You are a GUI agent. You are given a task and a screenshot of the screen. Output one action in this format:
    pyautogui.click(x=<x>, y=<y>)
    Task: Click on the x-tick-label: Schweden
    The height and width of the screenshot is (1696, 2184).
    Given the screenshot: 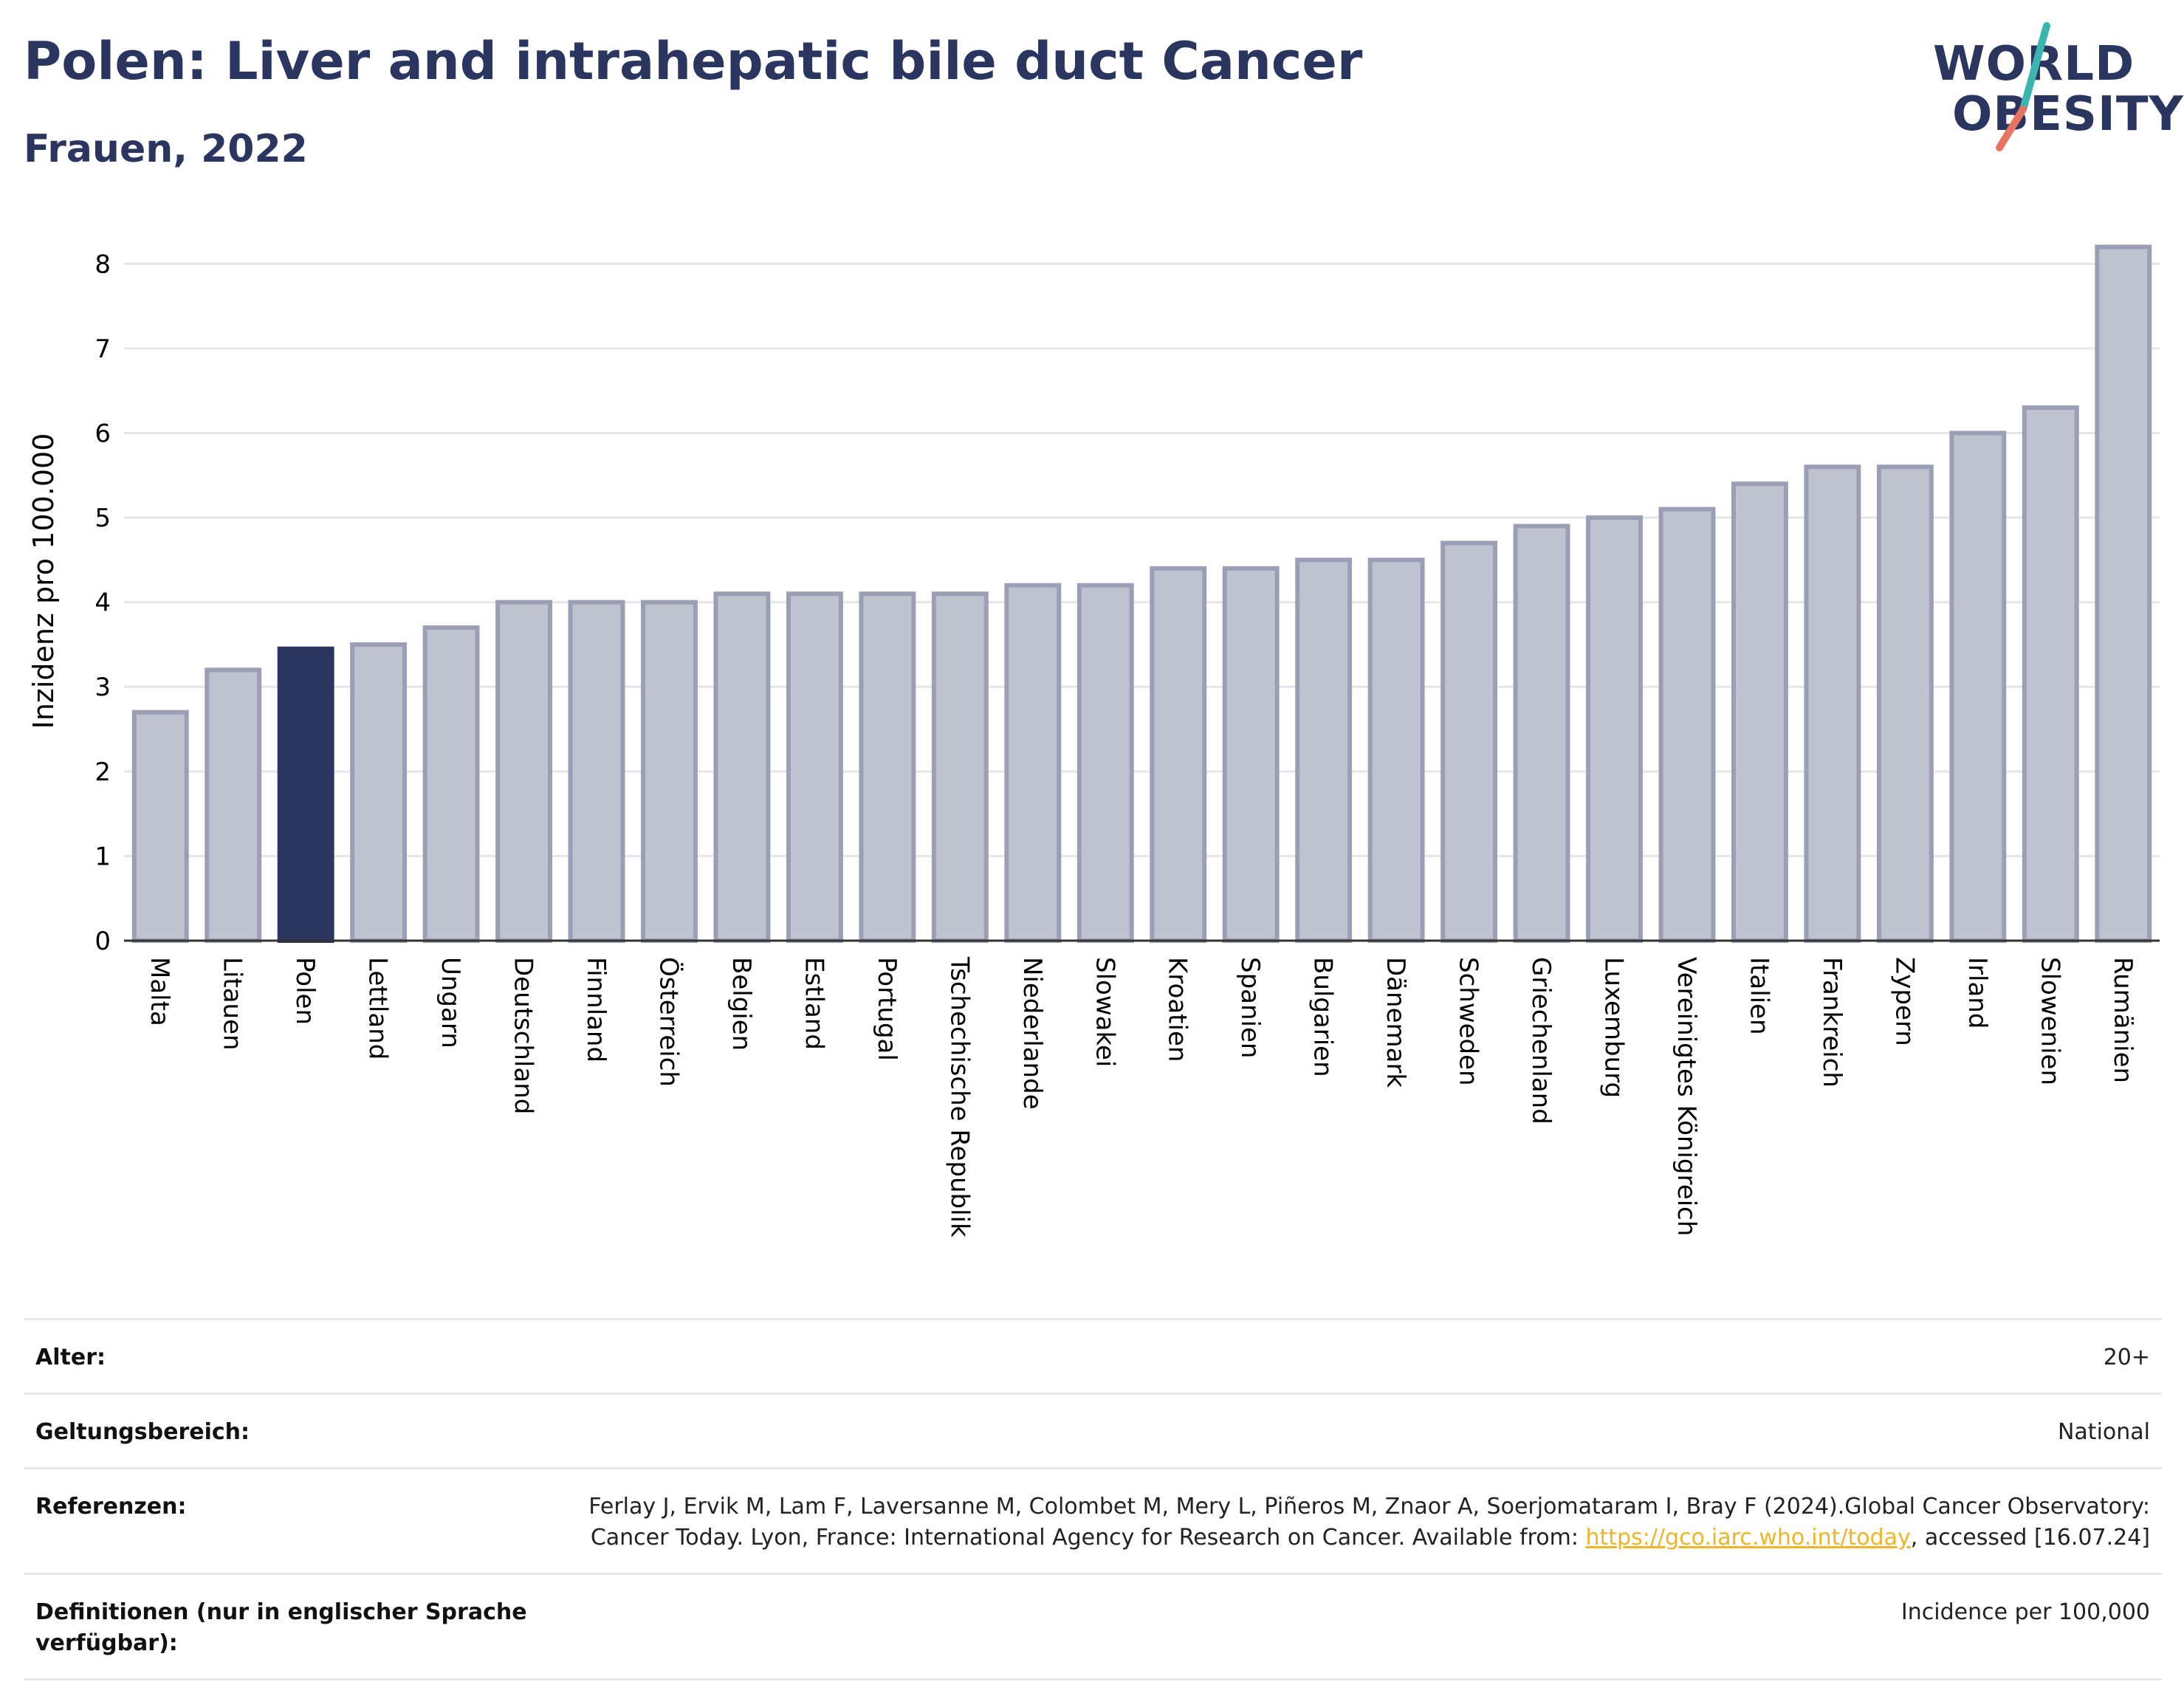 What is the action you would take?
    pyautogui.click(x=1469, y=1021)
    